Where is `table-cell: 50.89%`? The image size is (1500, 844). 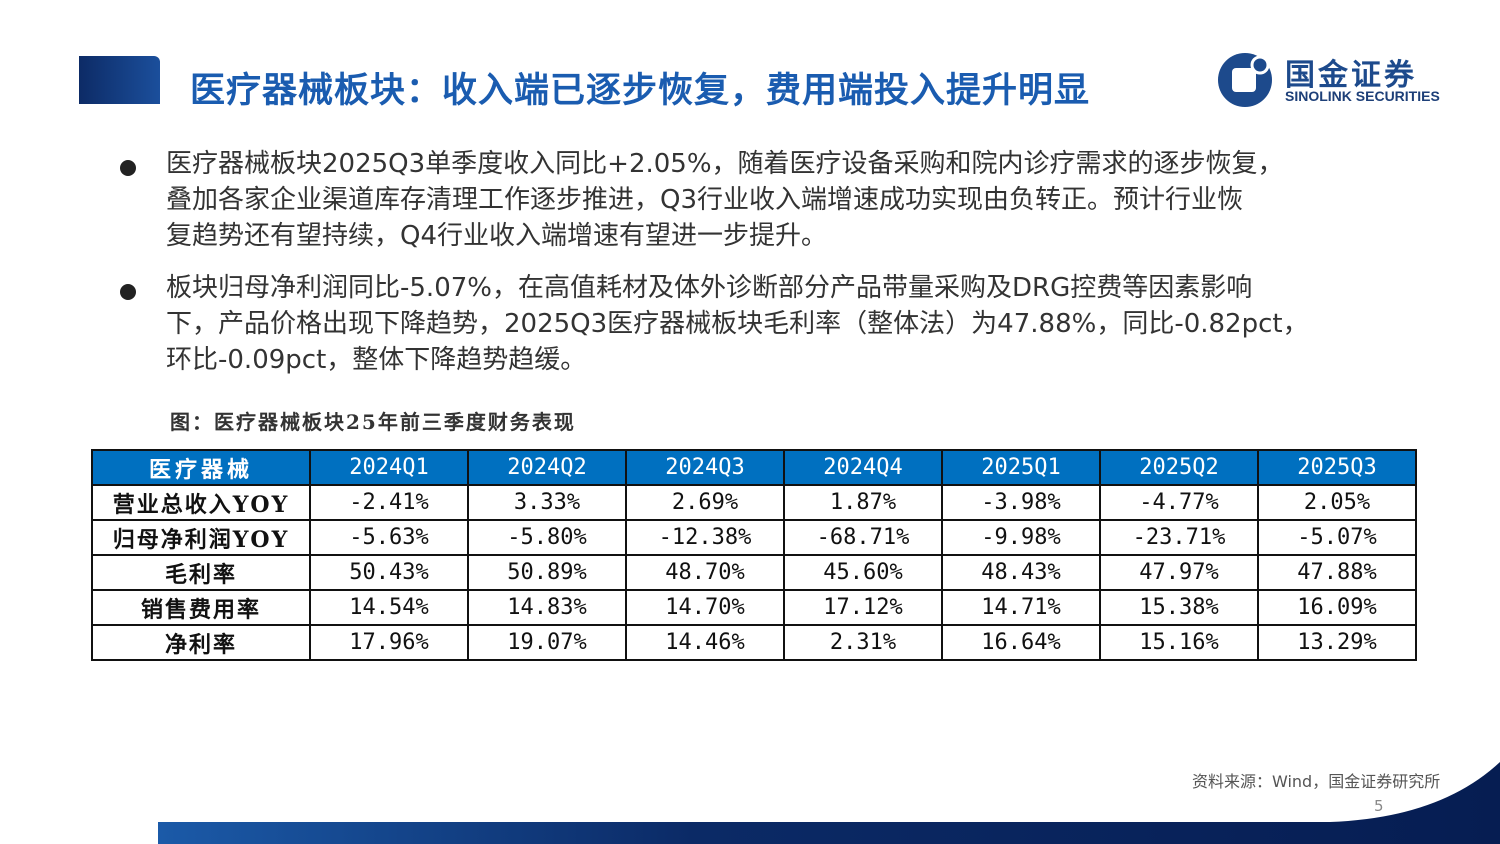
table-cell: 50.89% is located at coordinates (547, 572).